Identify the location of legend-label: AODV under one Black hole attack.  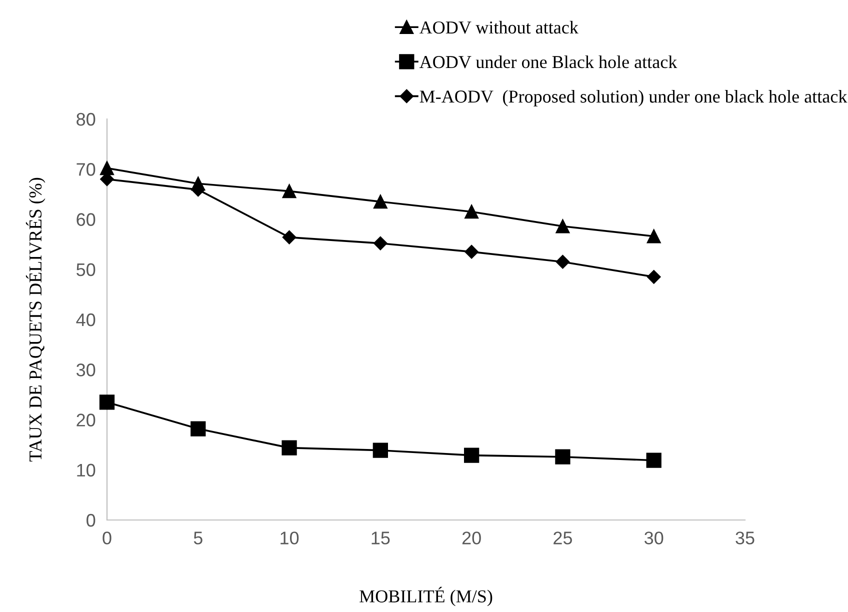
(548, 61).